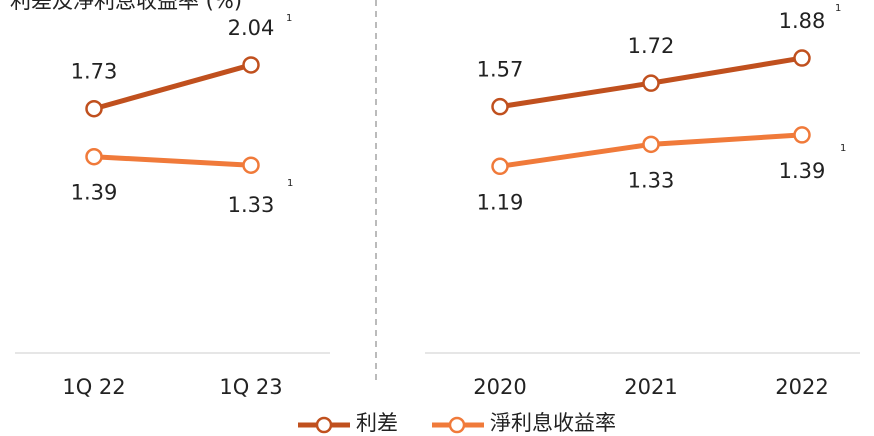 The image size is (874, 436). What do you see at coordinates (500, 70) in the screenshot?
I see `data-label: 1.57` at bounding box center [500, 70].